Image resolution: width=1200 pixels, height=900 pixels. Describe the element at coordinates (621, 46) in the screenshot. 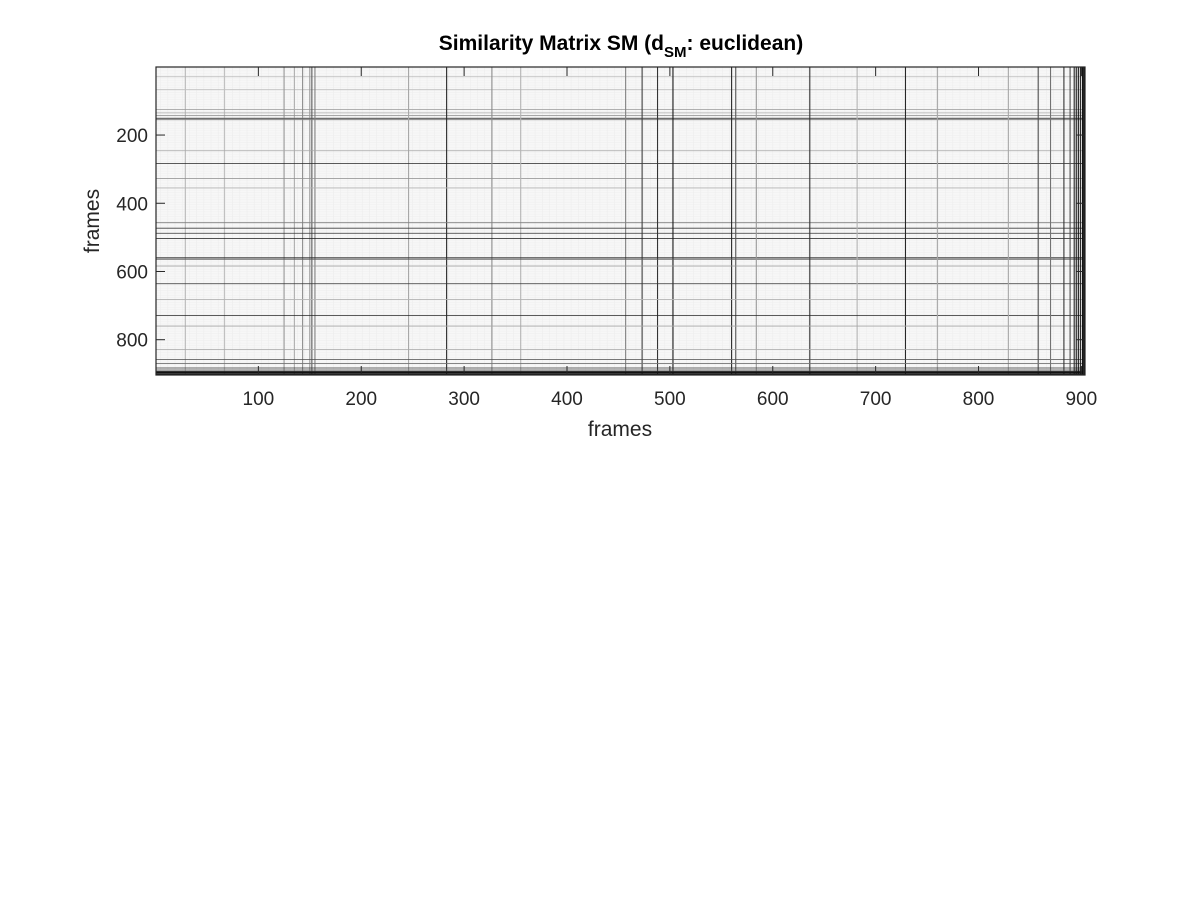

I see `chart-title: Similarity Matrix SM (dSM: euclidean)` at that location.